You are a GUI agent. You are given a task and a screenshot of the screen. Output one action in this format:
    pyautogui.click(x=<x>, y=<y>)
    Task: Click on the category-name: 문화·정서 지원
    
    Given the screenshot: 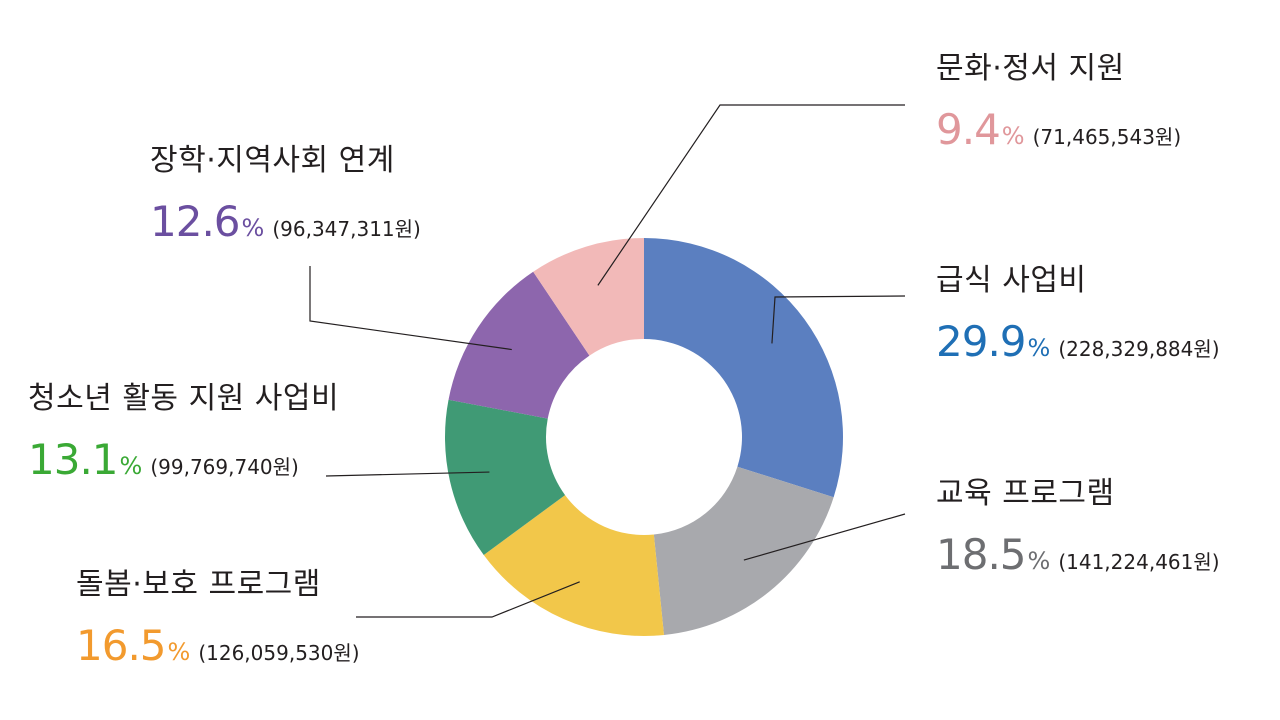 What is the action you would take?
    pyautogui.click(x=1030, y=68)
    